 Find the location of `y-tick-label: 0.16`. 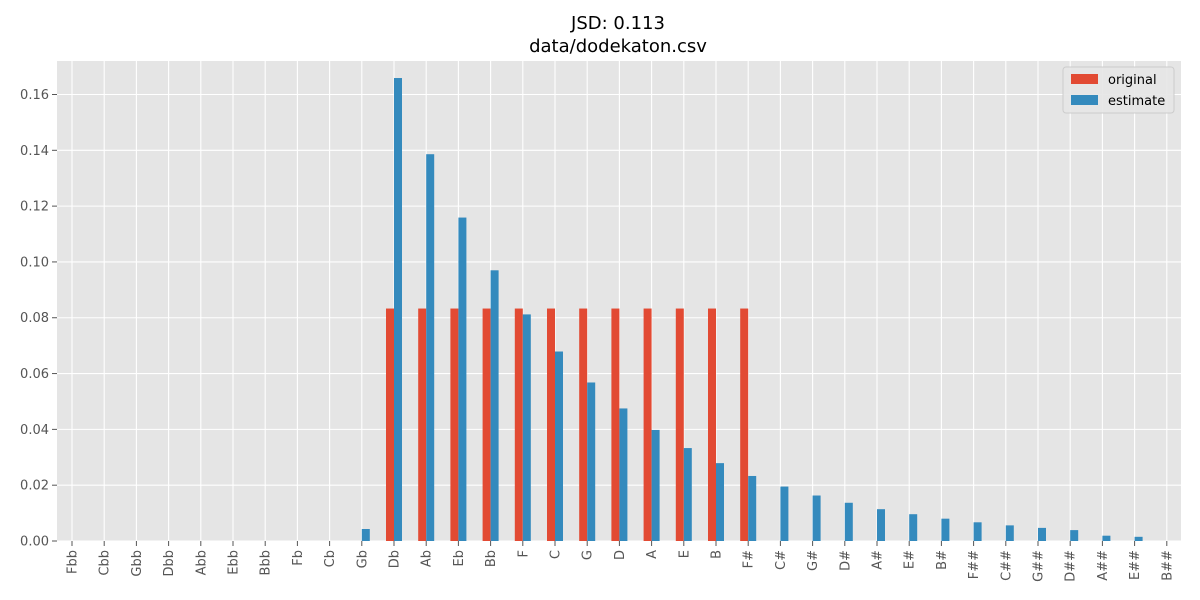

y-tick-label: 0.16 is located at coordinates (34, 95).